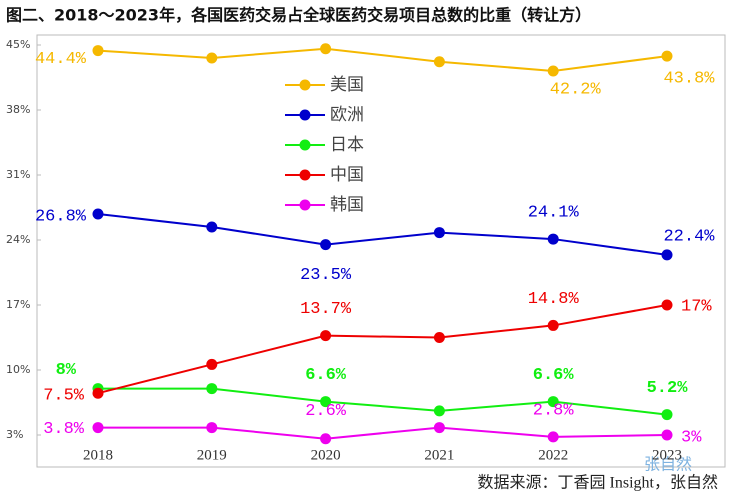 This screenshot has height=498, width=733. I want to click on data-label: 24.1%, so click(554, 213).